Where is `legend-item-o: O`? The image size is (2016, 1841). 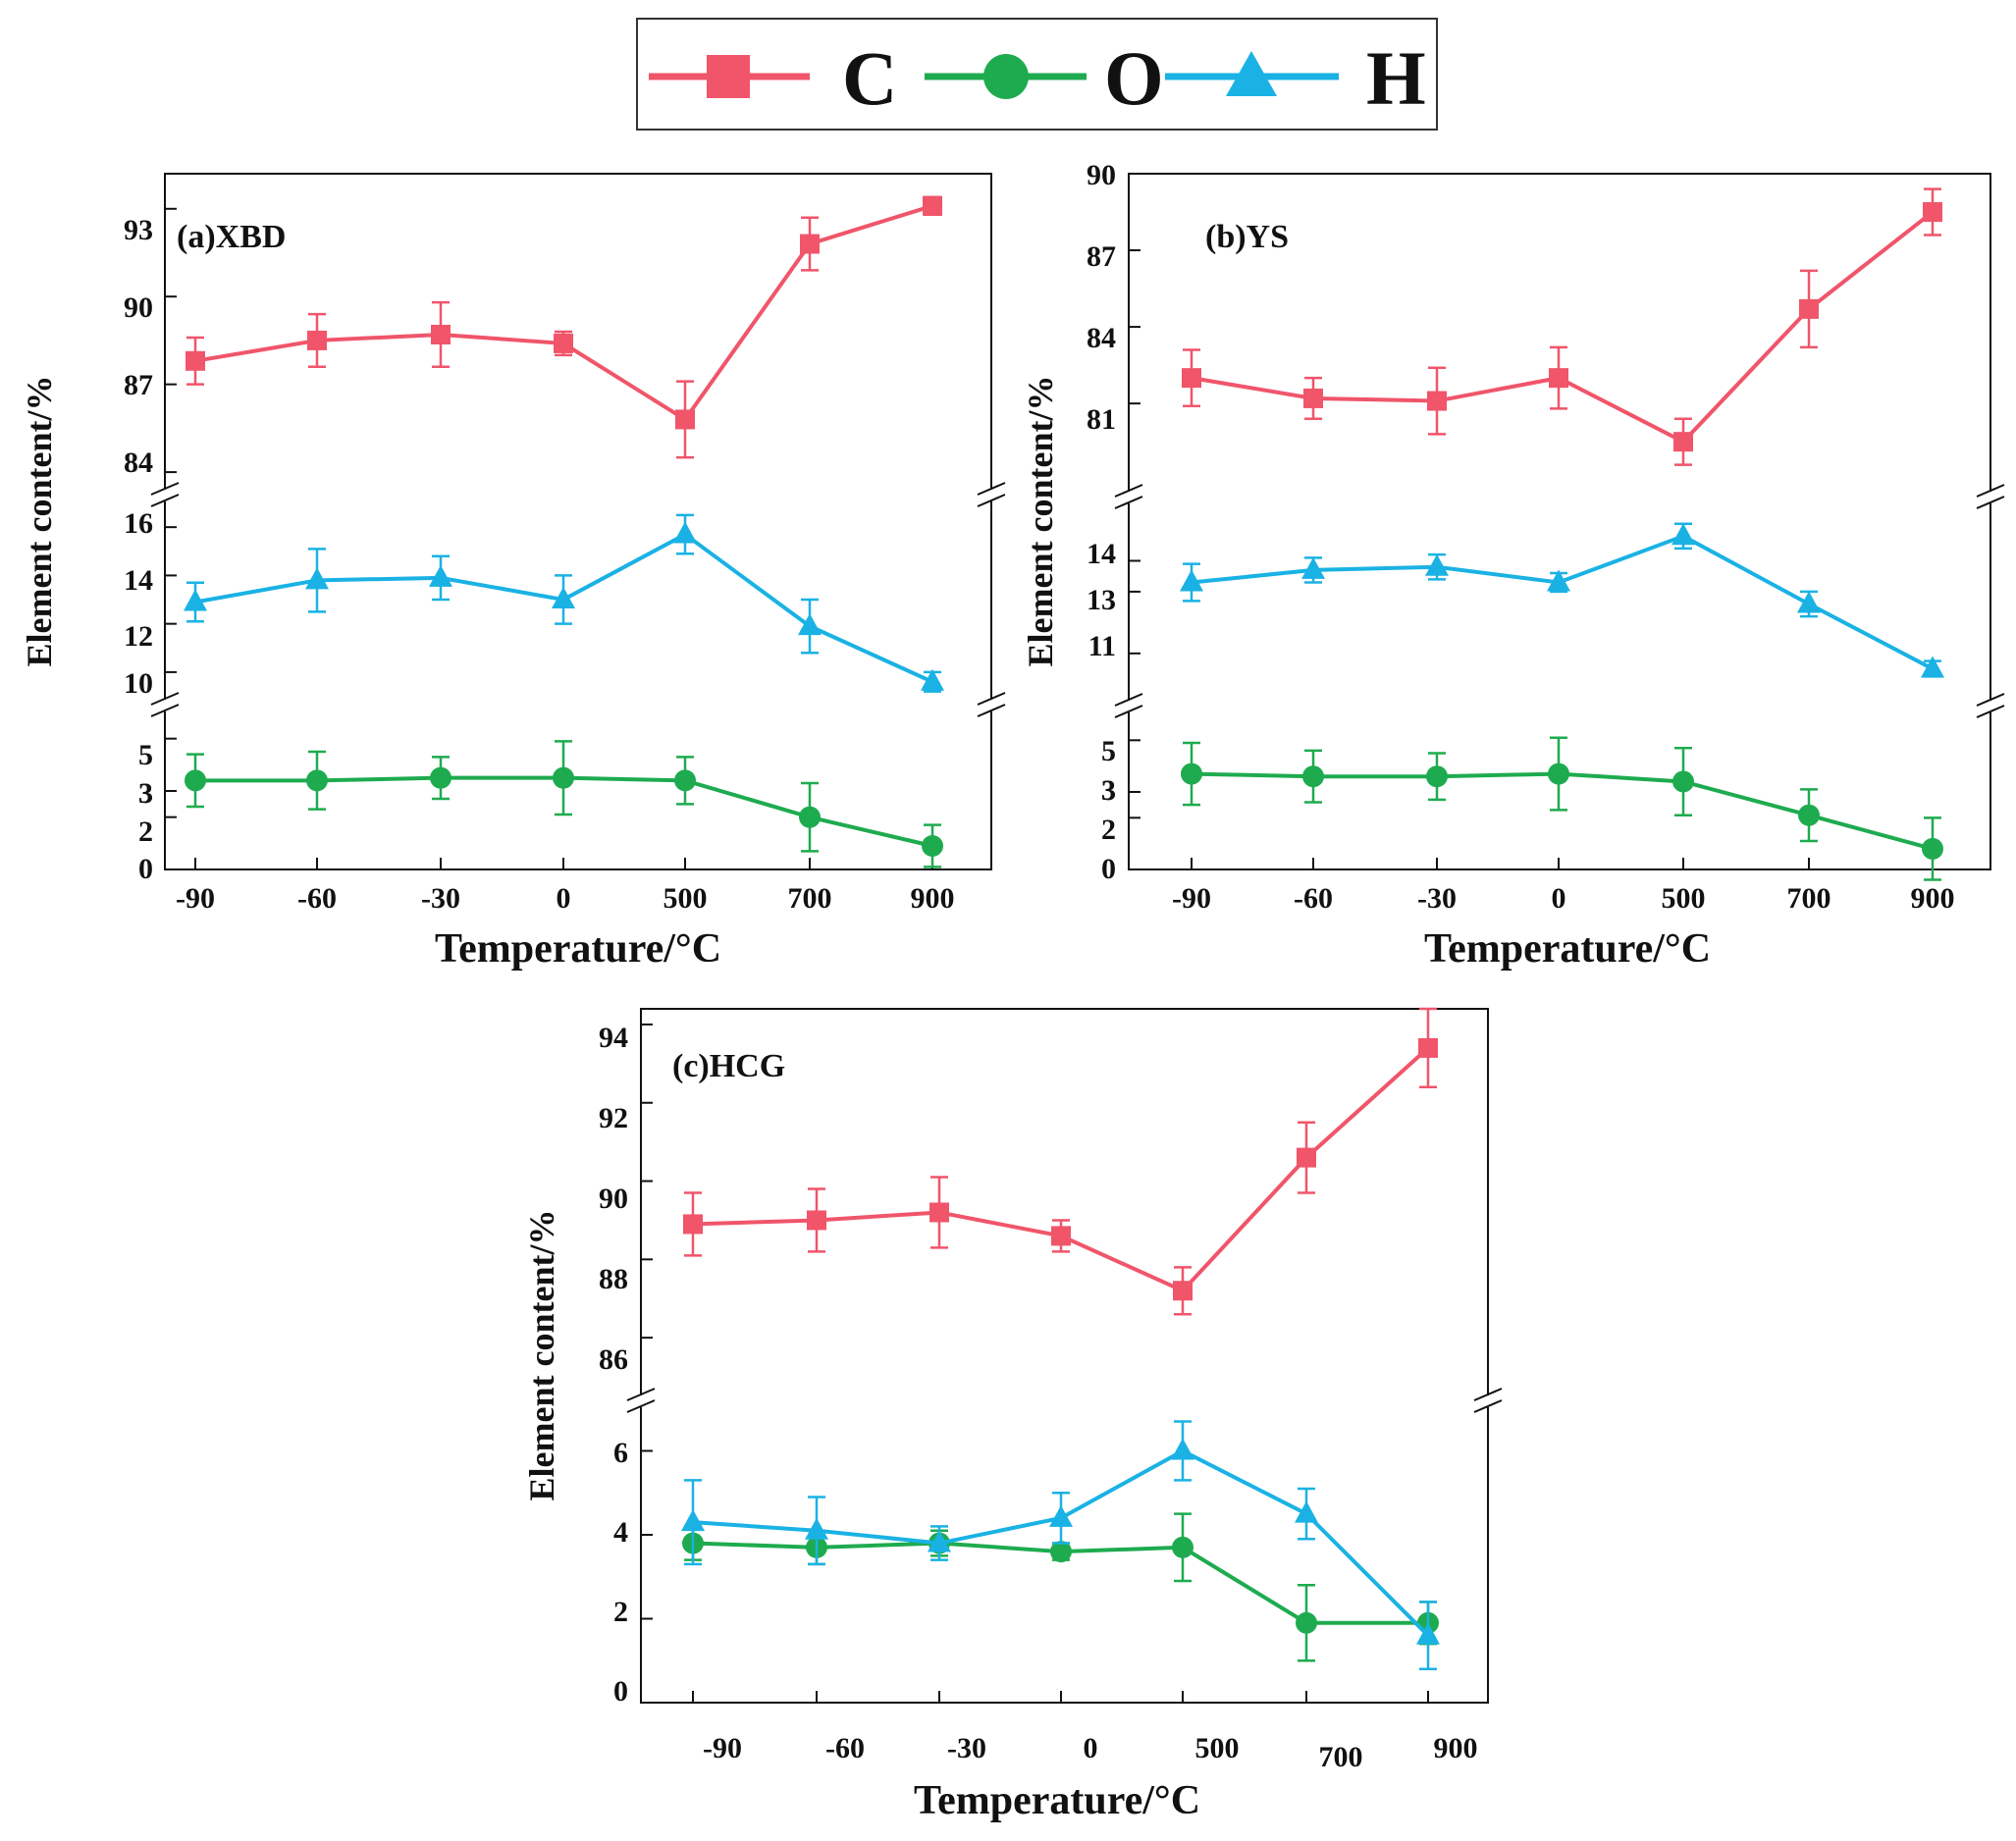
legend-item-o: O is located at coordinates (1044, 78).